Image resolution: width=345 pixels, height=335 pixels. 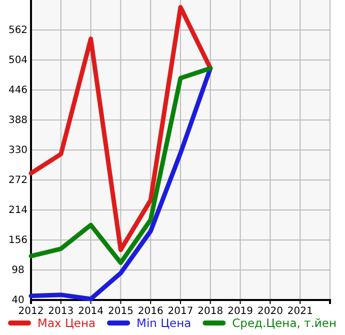 What do you see at coordinates (151, 312) in the screenshot?
I see `x-tick-label: 2016` at bounding box center [151, 312].